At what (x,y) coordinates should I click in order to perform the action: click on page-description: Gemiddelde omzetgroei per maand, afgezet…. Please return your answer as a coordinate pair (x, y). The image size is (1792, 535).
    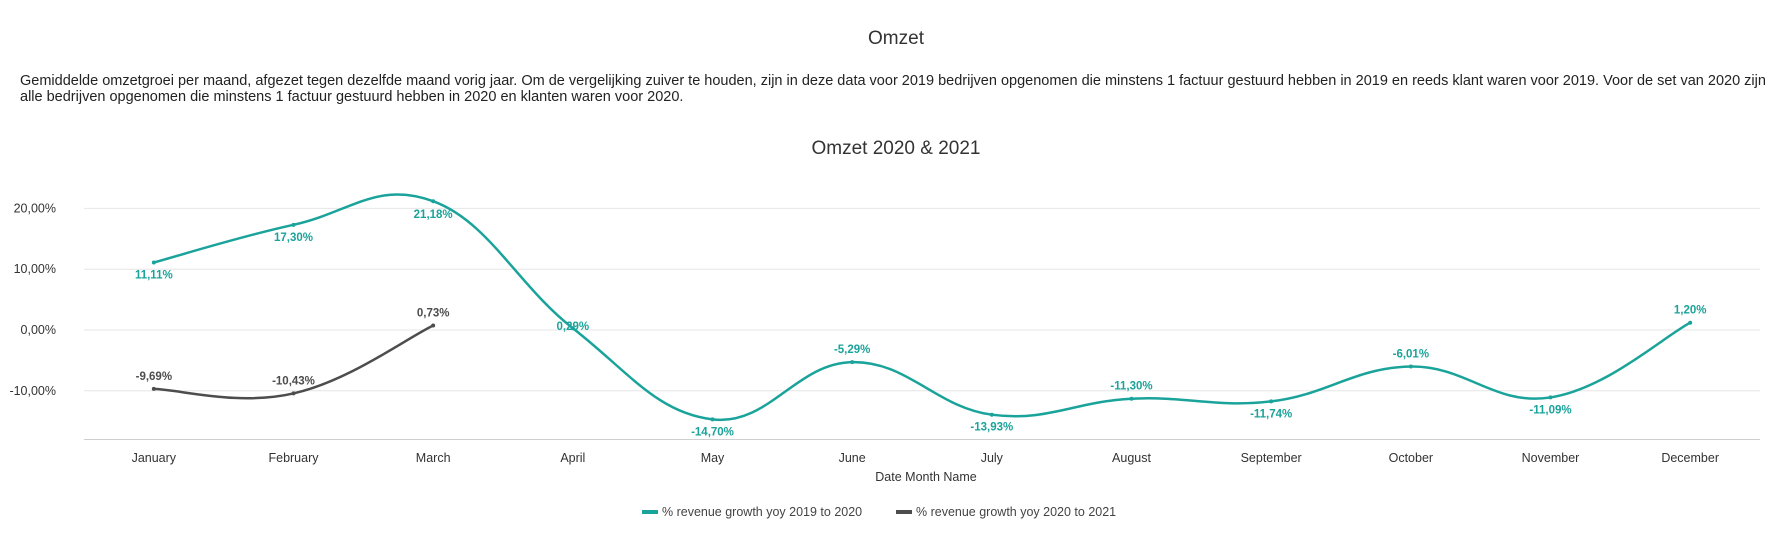
    Looking at the image, I should click on (893, 89).